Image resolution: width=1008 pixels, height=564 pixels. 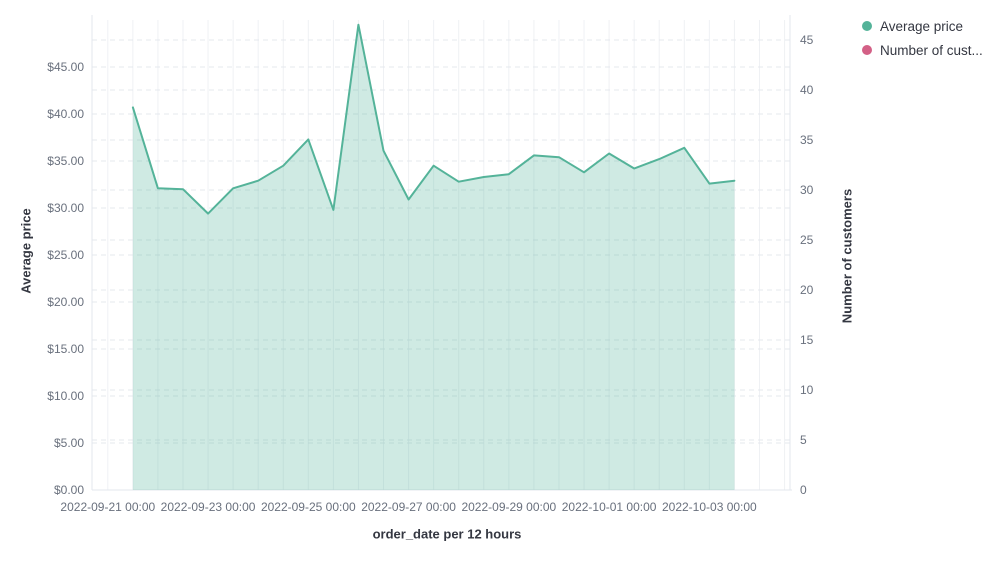 What do you see at coordinates (847, 256) in the screenshot?
I see `right-axis-title: Number of customers` at bounding box center [847, 256].